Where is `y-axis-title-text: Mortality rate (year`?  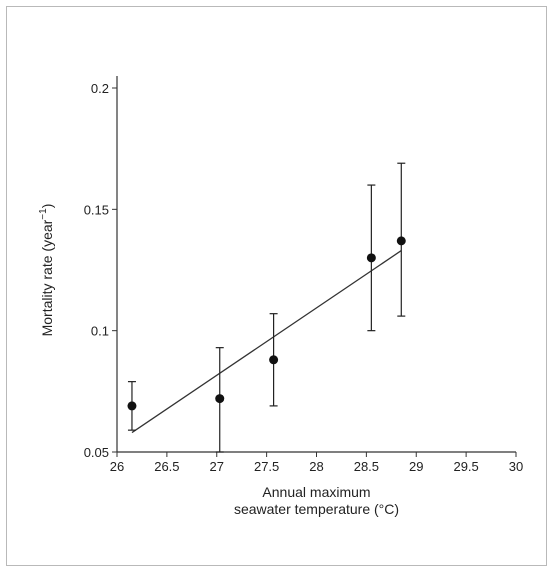 y-axis-title-text: Mortality rate (year is located at coordinates (47, 277).